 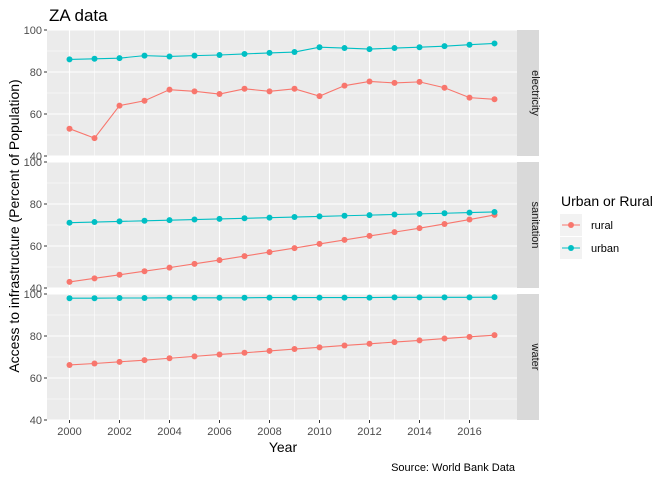 I want to click on facet-strip-label: water, so click(x=535, y=357).